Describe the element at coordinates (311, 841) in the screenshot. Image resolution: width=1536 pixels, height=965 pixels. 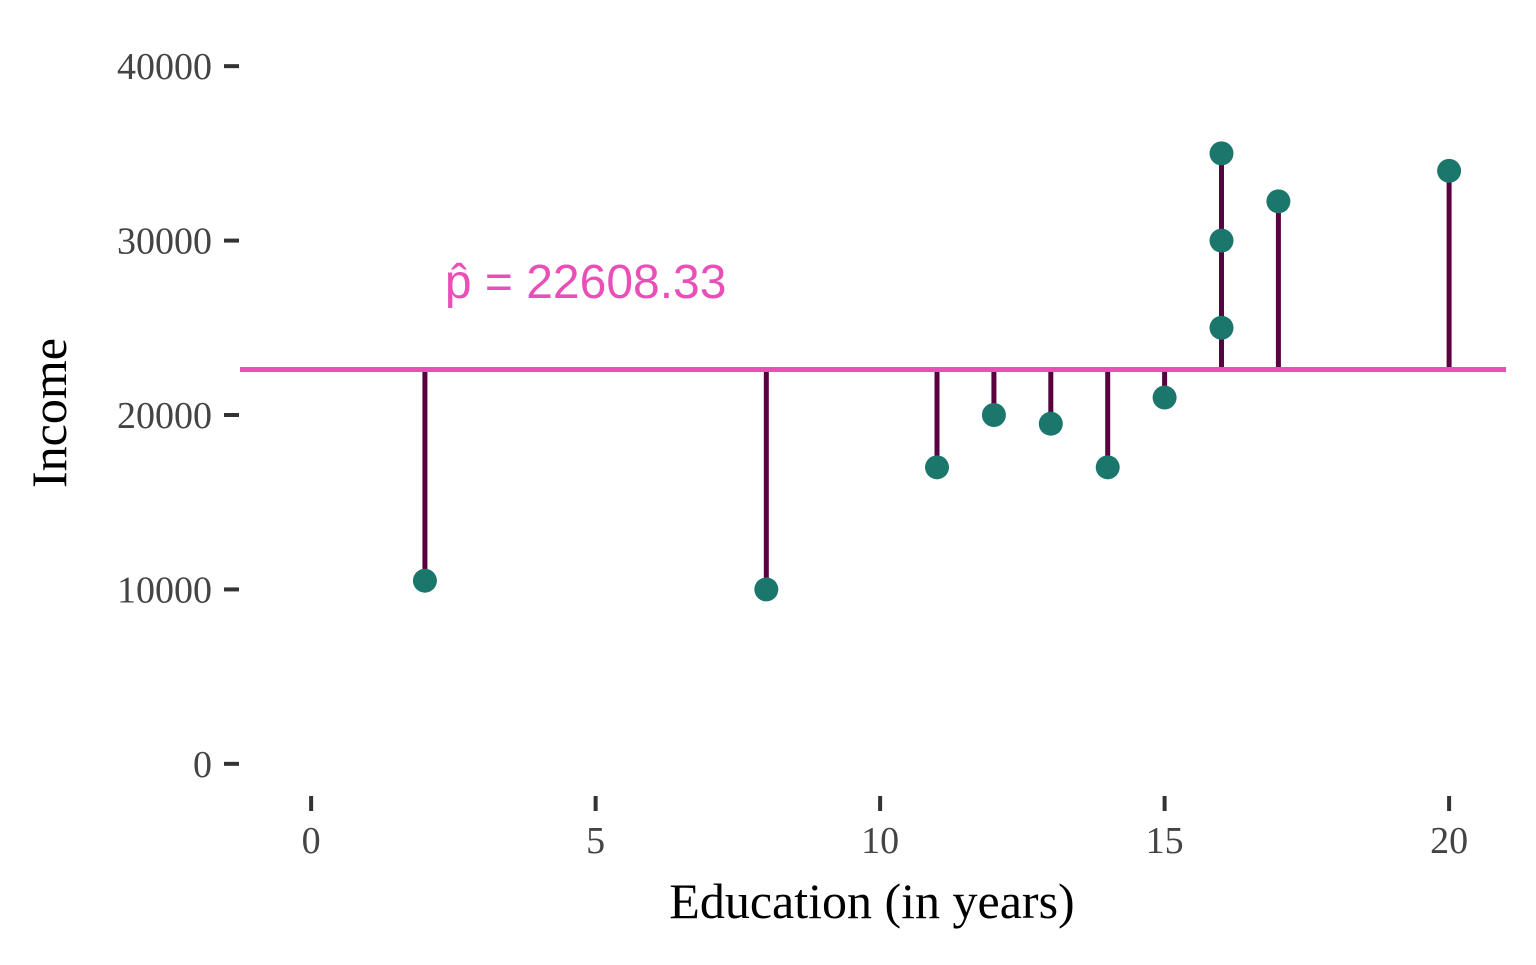
I see `x-tick-label: 0` at that location.